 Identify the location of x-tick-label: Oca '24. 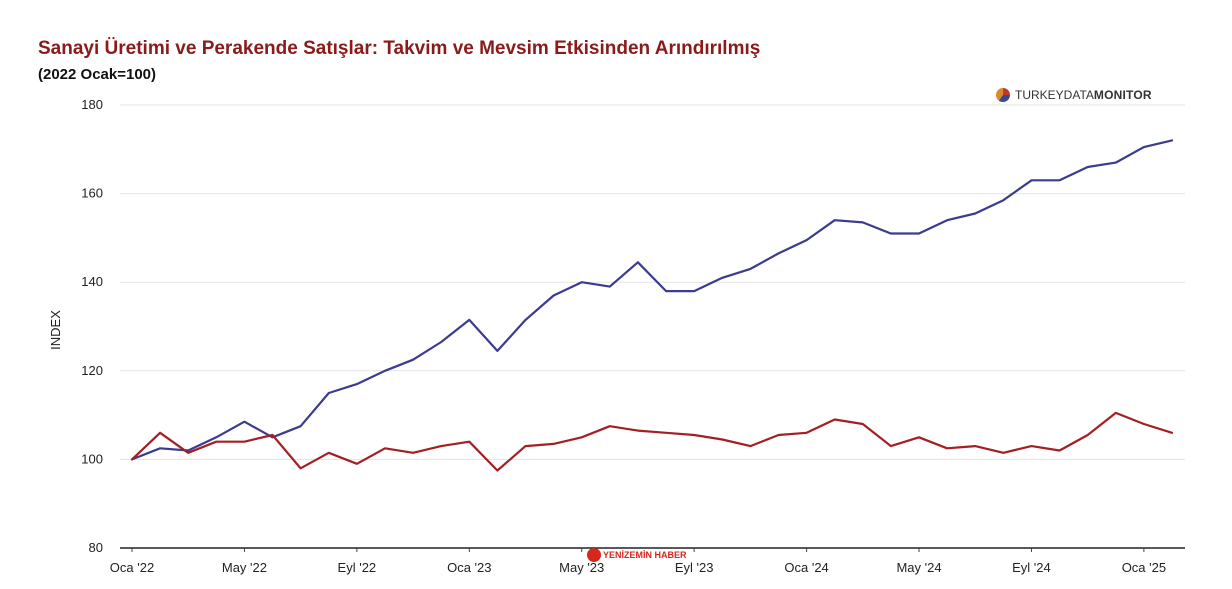
(806, 567).